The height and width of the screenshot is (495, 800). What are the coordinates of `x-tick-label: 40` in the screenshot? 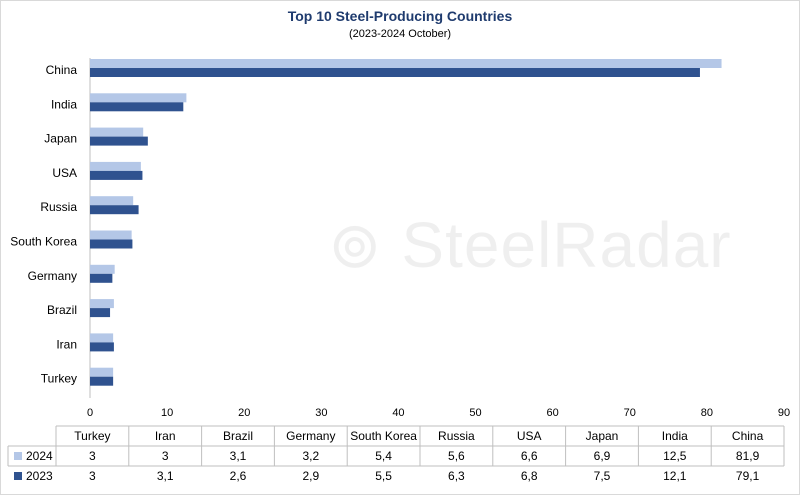 It's located at (398, 413).